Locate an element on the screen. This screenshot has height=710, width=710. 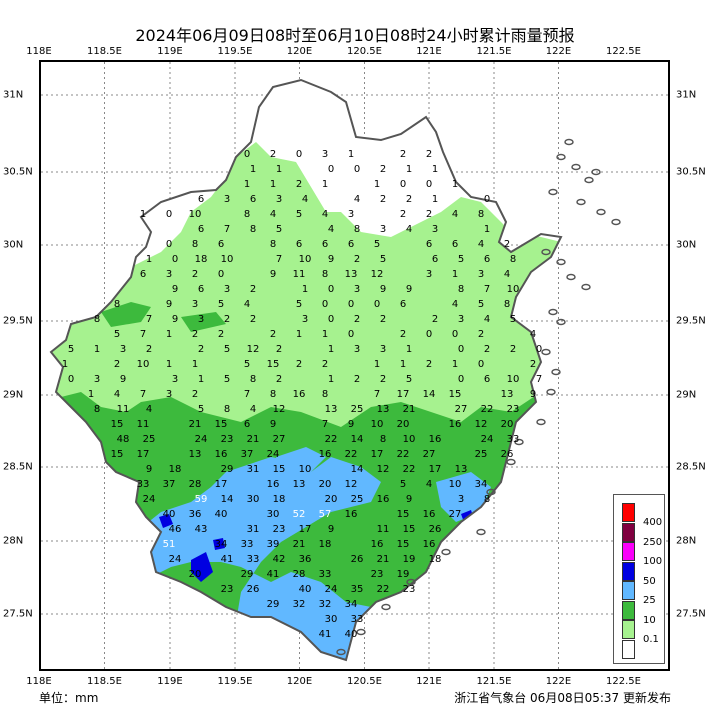
station-value: 22 is located at coordinates (383, 589).